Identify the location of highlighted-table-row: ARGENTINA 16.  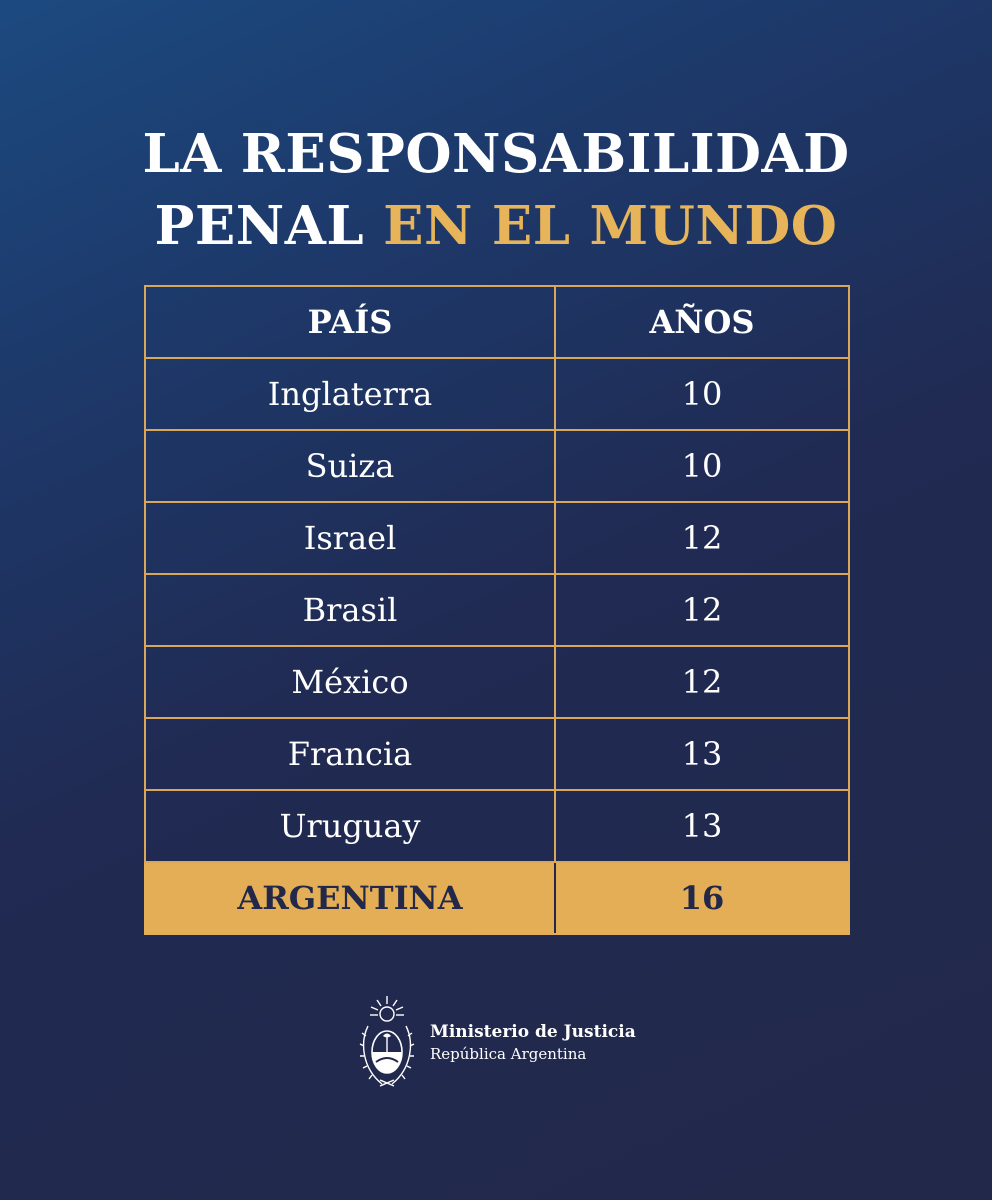
(497, 898).